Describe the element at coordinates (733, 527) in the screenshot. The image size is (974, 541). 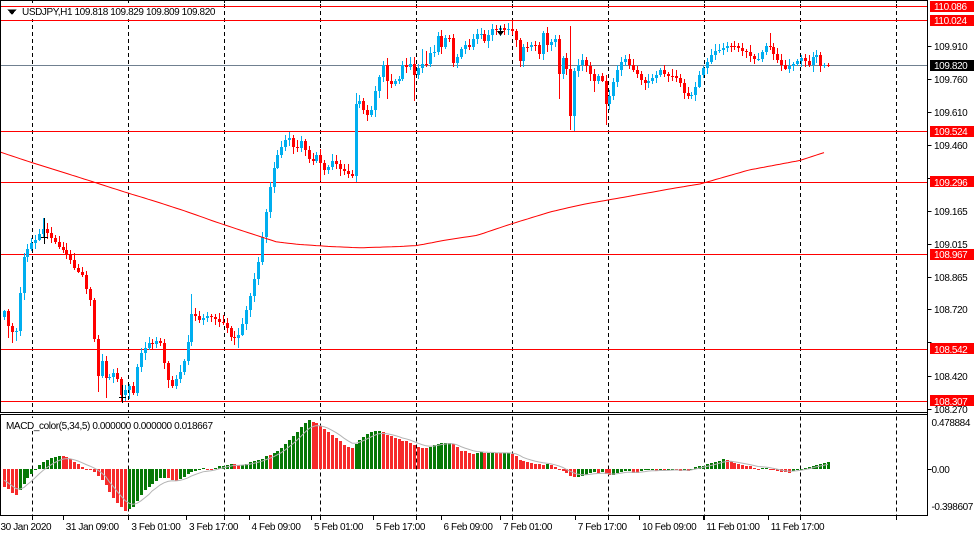
I see `svg-text: 11 Feb 01:00` at that location.